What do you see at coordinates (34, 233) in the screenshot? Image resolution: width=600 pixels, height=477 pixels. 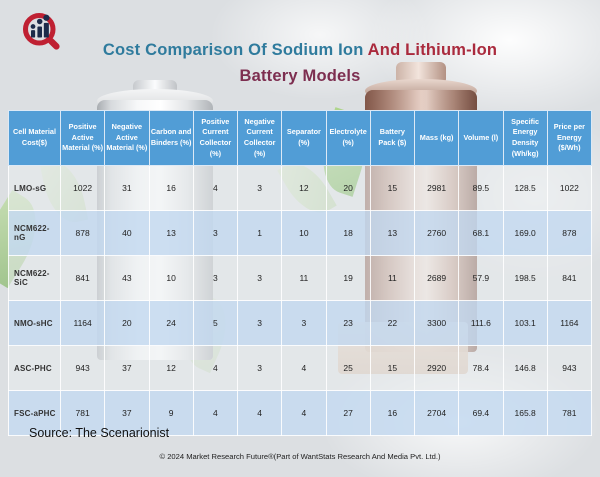 I see `row-label: NCM622-nG` at bounding box center [34, 233].